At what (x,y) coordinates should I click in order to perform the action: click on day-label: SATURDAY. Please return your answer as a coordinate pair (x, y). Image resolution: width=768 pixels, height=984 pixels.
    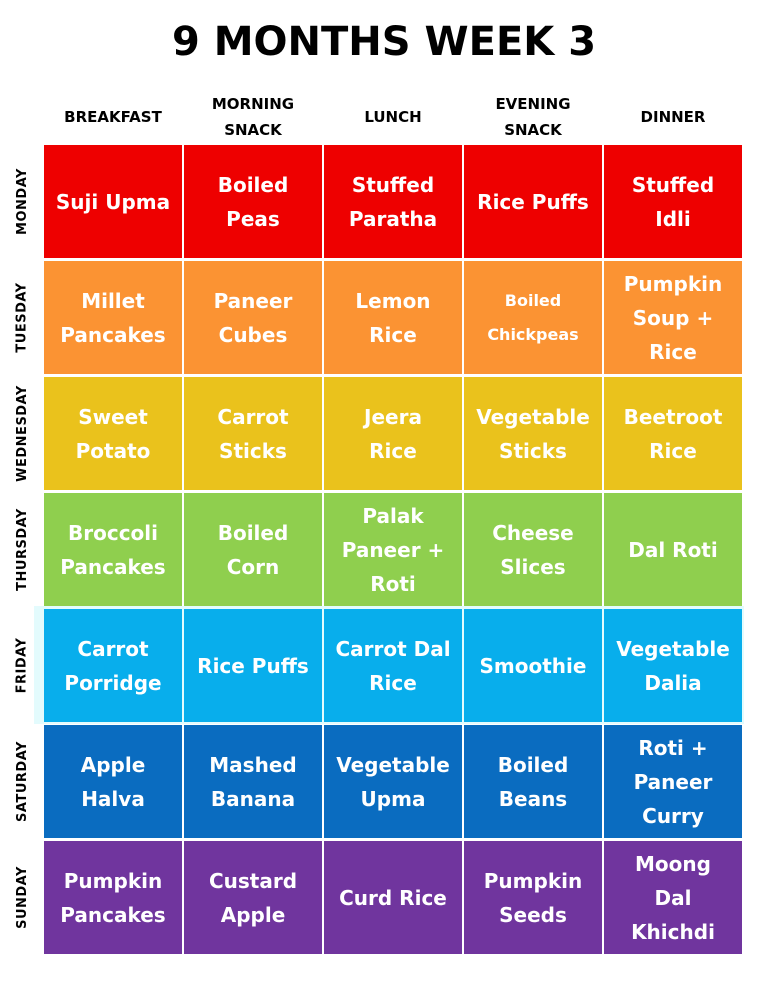
    Looking at the image, I should click on (22, 781).